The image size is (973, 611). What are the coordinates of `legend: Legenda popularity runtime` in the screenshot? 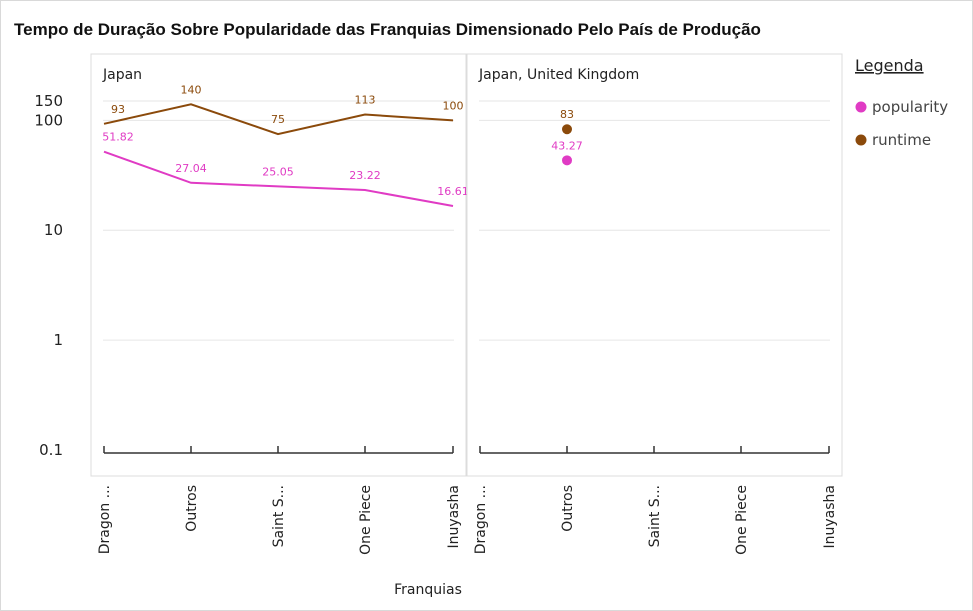 It's located at (901, 102).